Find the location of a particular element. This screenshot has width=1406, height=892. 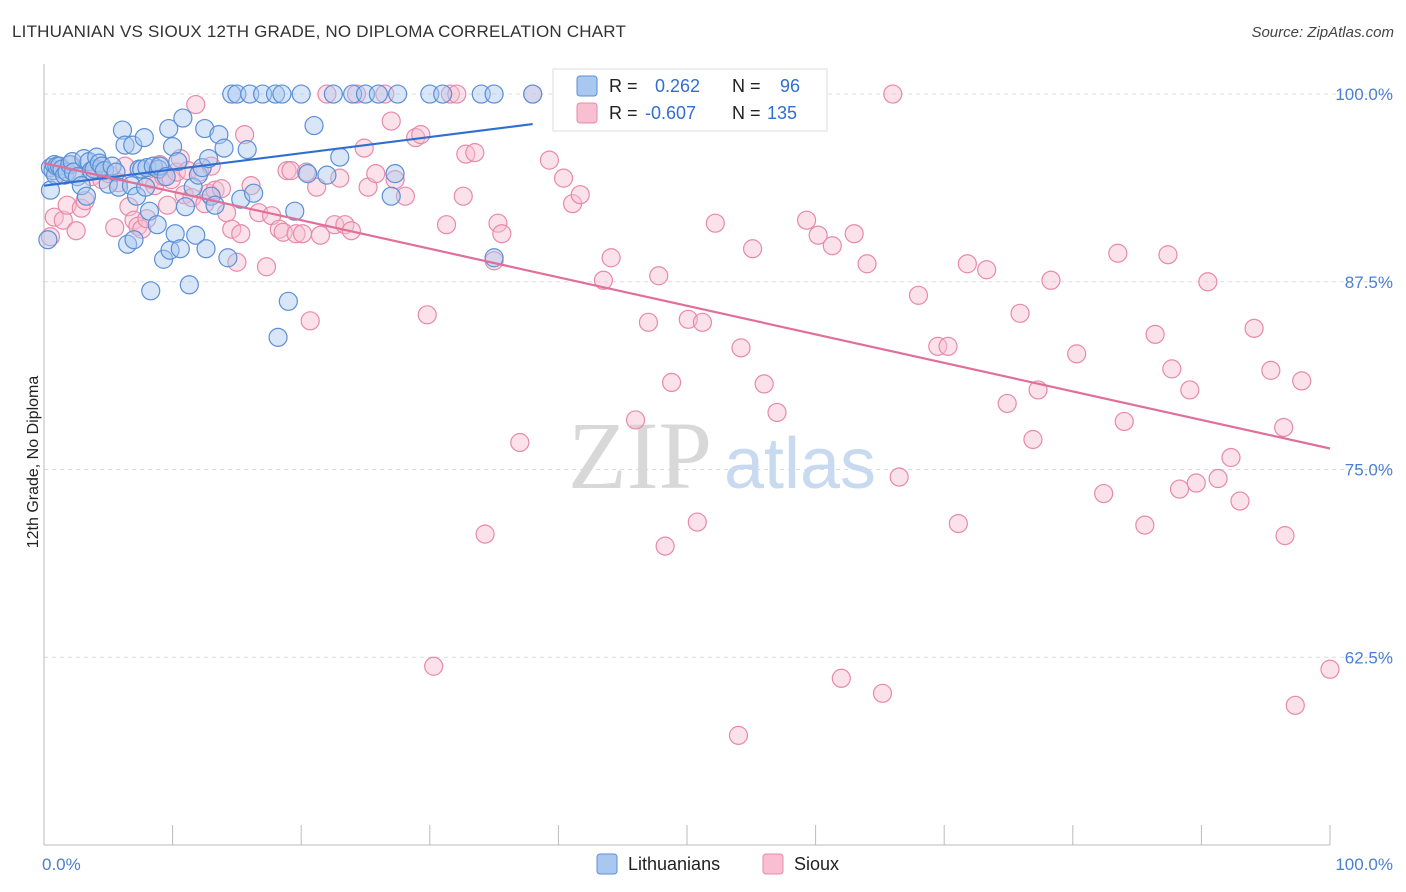

bottom-swatch-sioux is located at coordinates (773, 864).